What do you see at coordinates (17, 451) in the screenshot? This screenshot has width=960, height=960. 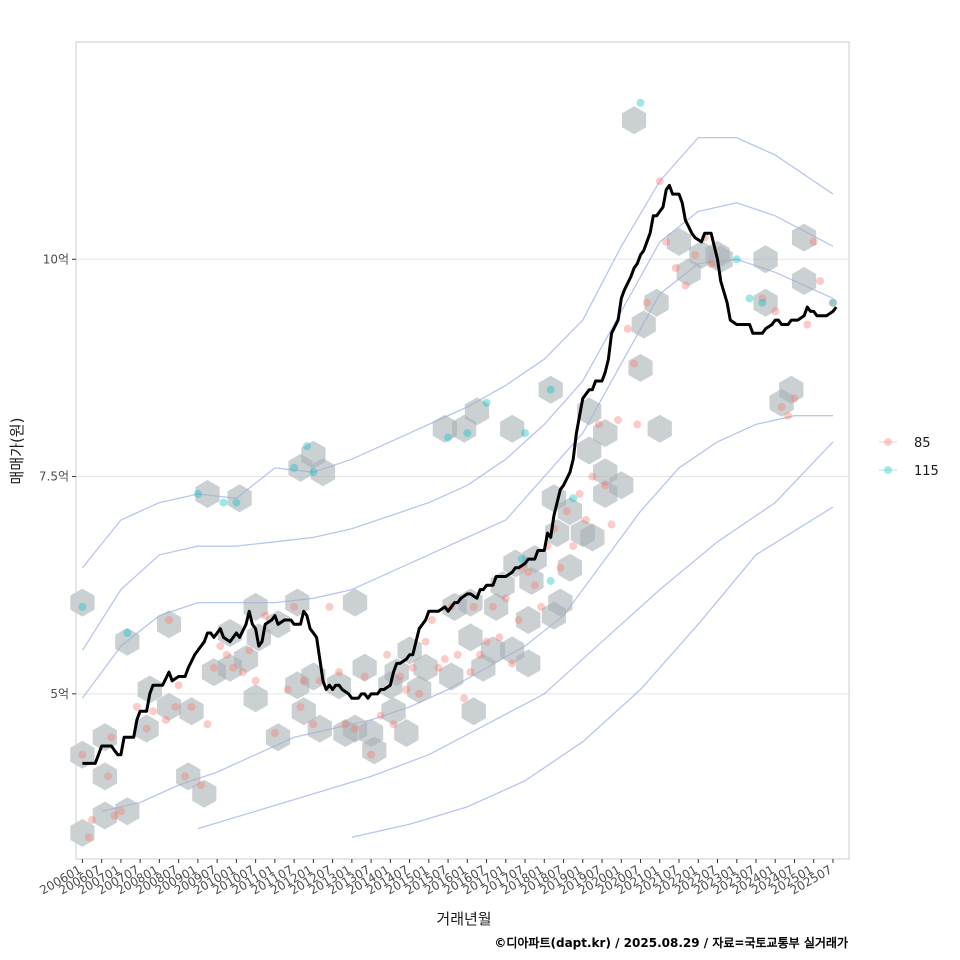 I see `y-axis-title: 매매가(원)` at bounding box center [17, 451].